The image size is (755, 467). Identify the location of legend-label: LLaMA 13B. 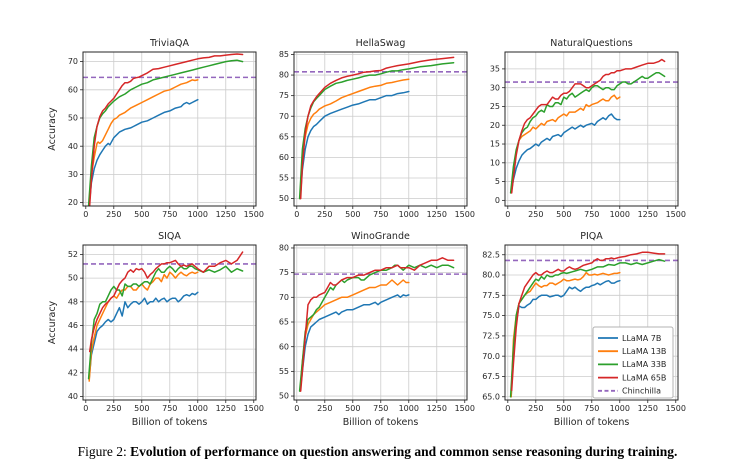
(644, 351).